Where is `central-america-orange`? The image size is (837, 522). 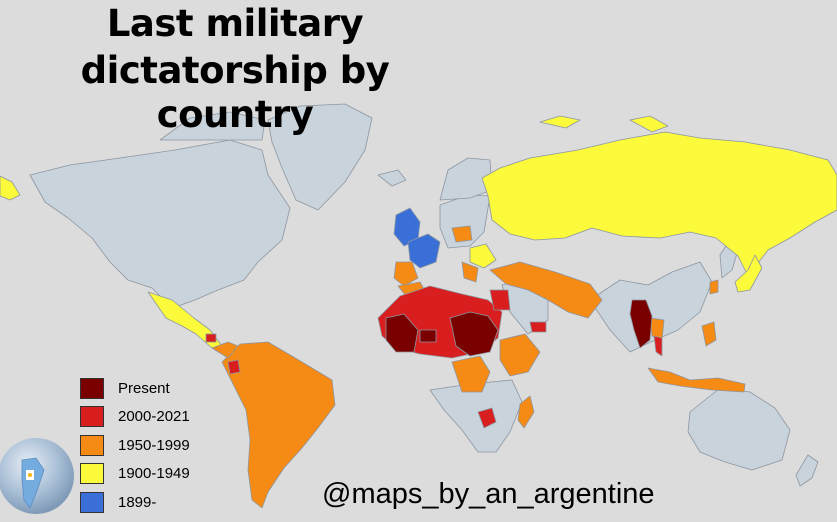
central-america-orange is located at coordinates (225, 350).